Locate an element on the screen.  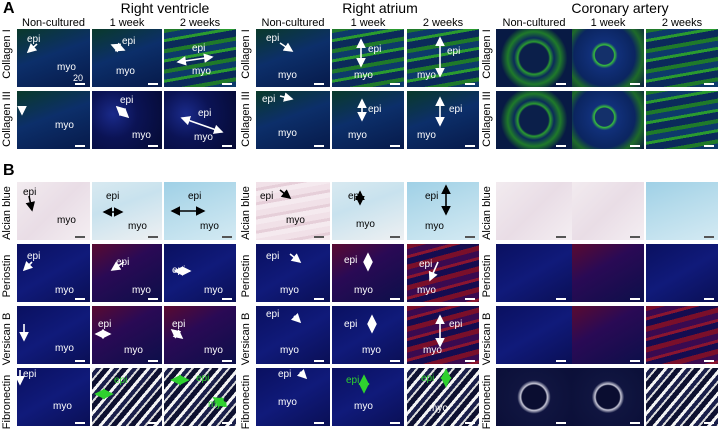
scale-number: 20 is located at coordinates (78, 78).